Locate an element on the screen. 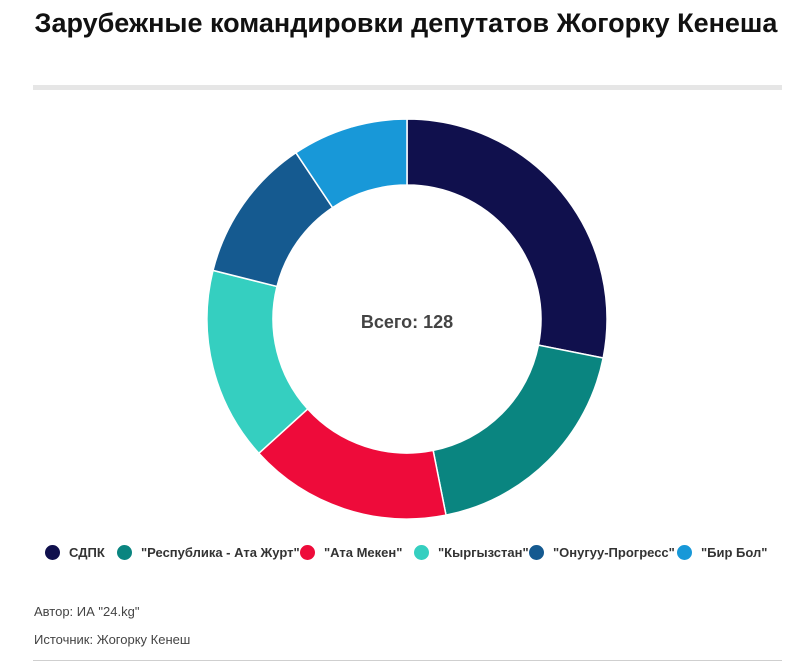 The height and width of the screenshot is (668, 798). legend-item-1: "Республика - Ата Журт" is located at coordinates (208, 552).